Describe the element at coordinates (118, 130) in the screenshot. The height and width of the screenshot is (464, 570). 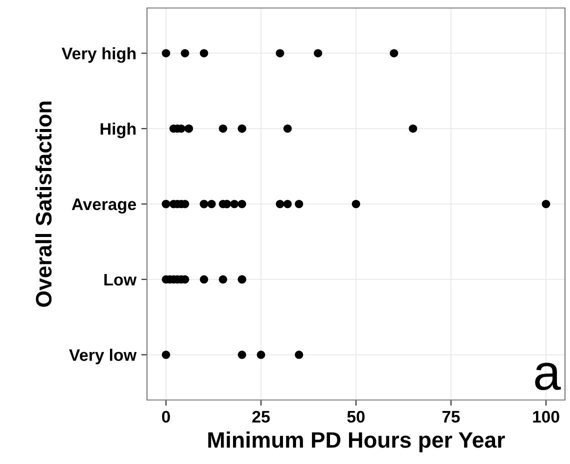
I see `y-tick-label: High` at that location.